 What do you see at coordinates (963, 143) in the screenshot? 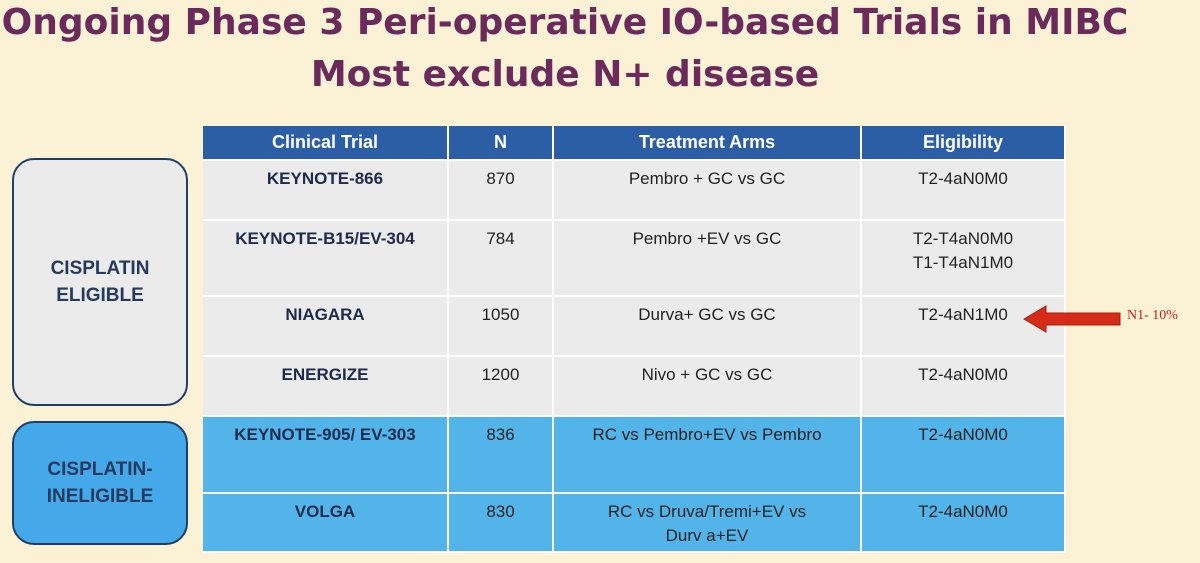
I see `header-eligibility: Eligibility` at bounding box center [963, 143].